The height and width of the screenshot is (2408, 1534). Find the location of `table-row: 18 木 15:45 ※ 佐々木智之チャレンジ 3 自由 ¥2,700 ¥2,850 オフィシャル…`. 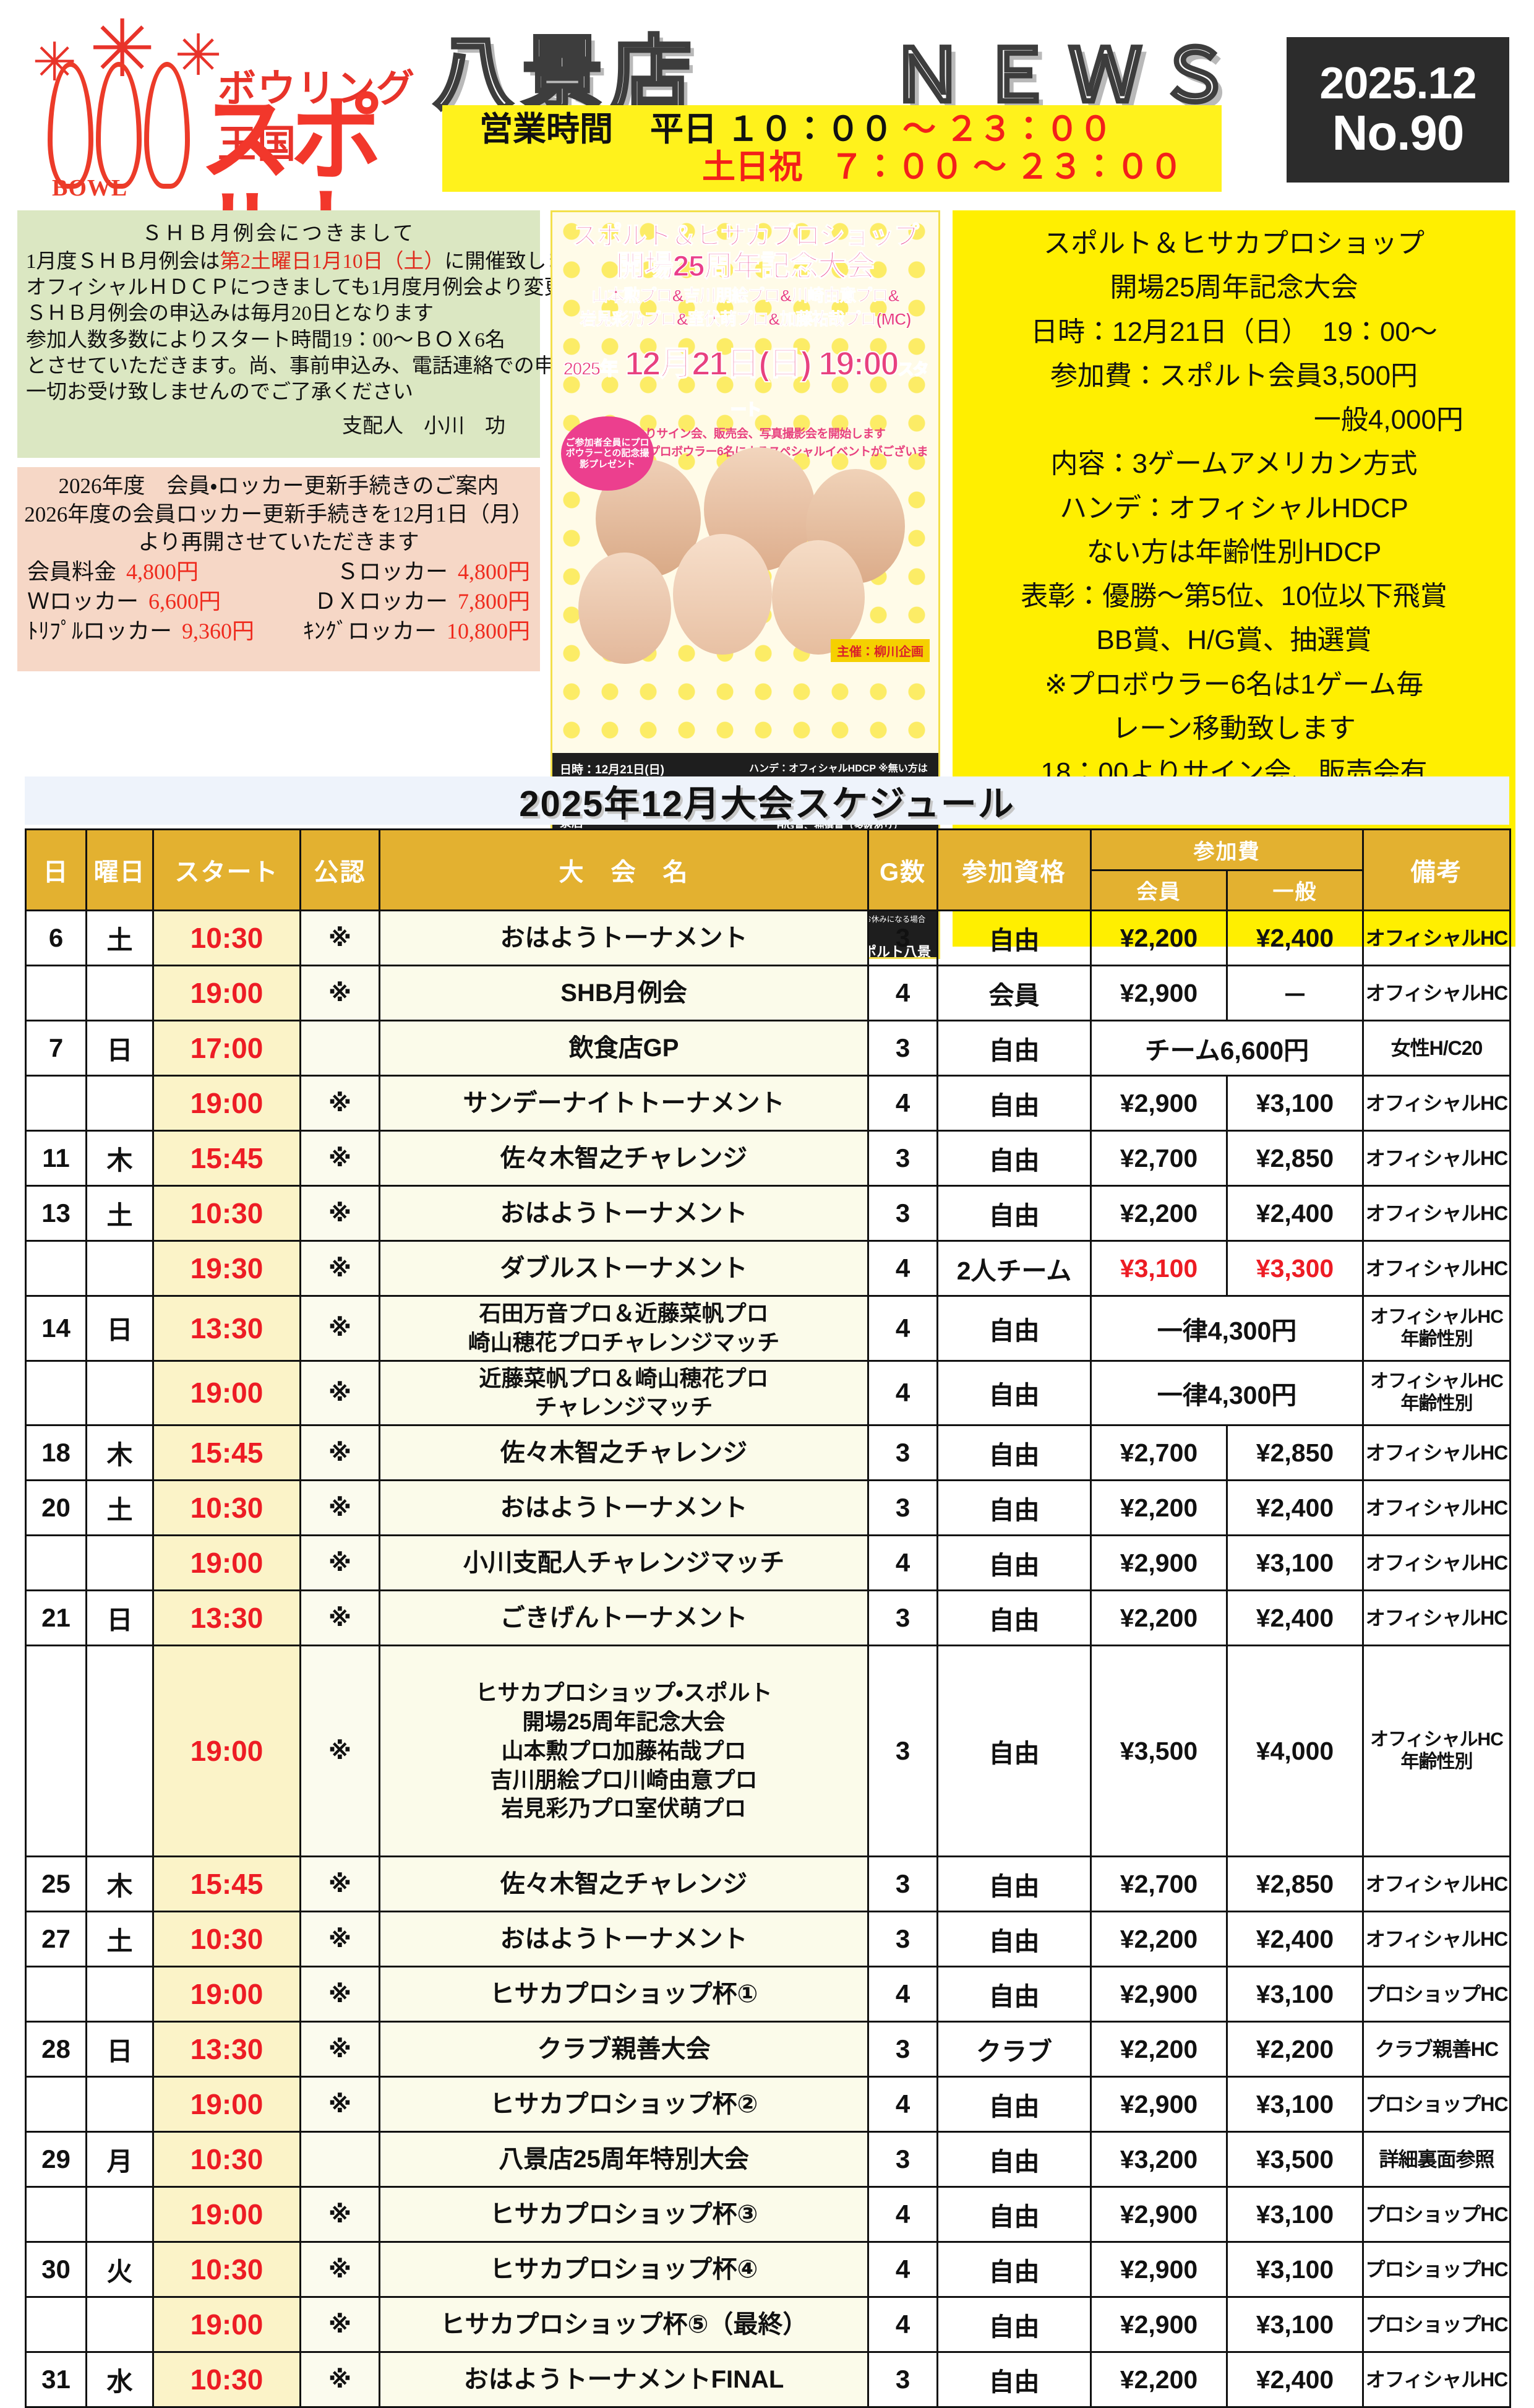

table-row: 18 木 15:45 ※ 佐々木智之チャレンジ 3 自由 ¥2,700 ¥2,850 オフィシャル… is located at coordinates (768, 1453).